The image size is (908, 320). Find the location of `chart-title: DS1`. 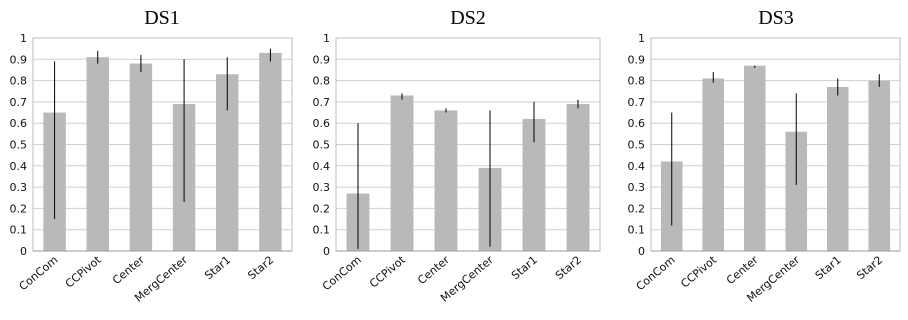

chart-title: DS1 is located at coordinates (162, 18).